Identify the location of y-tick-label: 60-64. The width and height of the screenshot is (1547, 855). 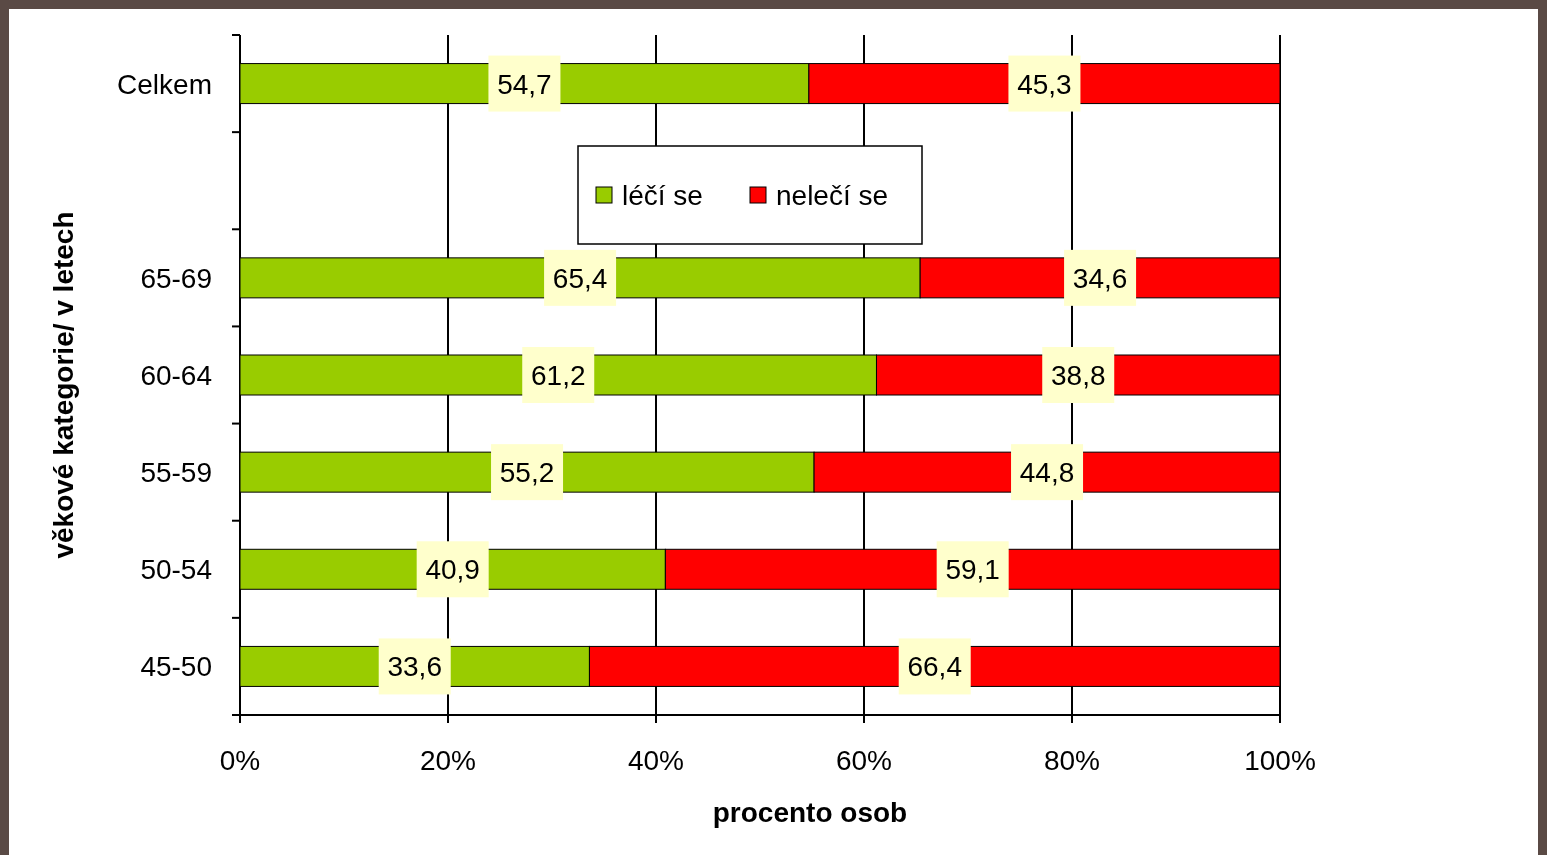
(176, 375).